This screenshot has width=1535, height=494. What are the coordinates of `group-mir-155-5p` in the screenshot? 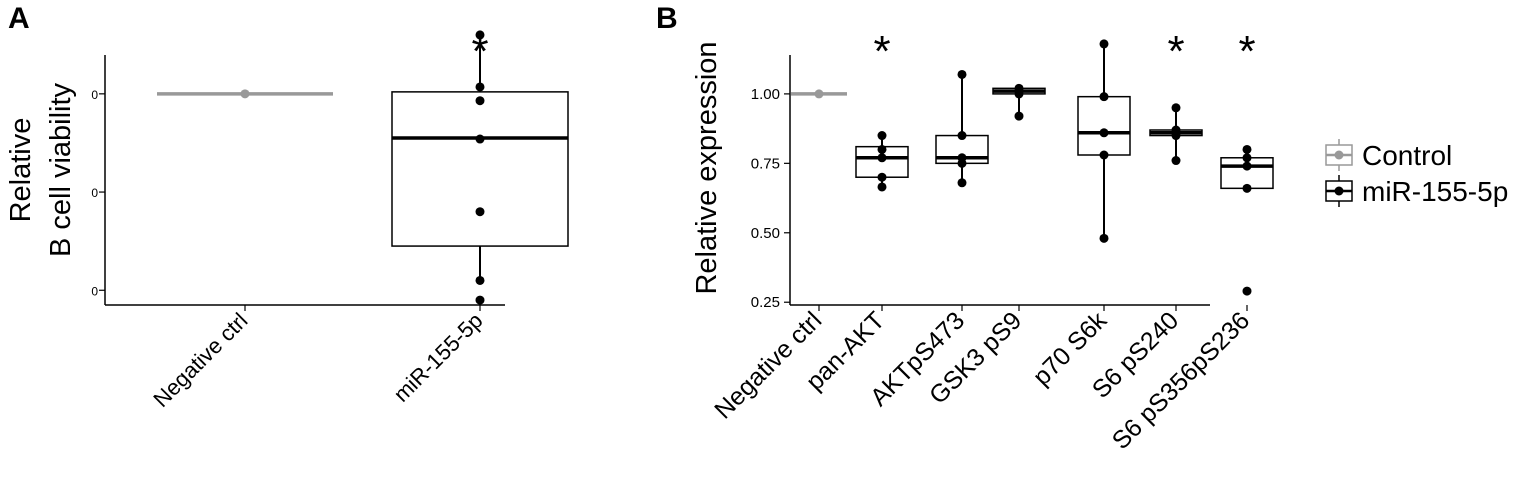 It's located at (480, 167).